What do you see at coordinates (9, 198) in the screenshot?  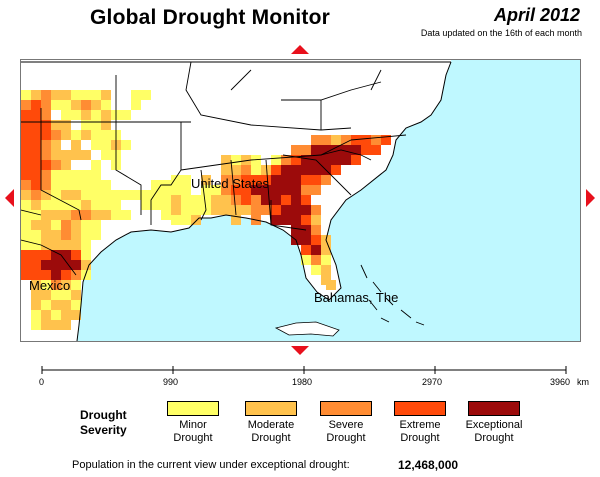 I see `pan-west-arrow` at bounding box center [9, 198].